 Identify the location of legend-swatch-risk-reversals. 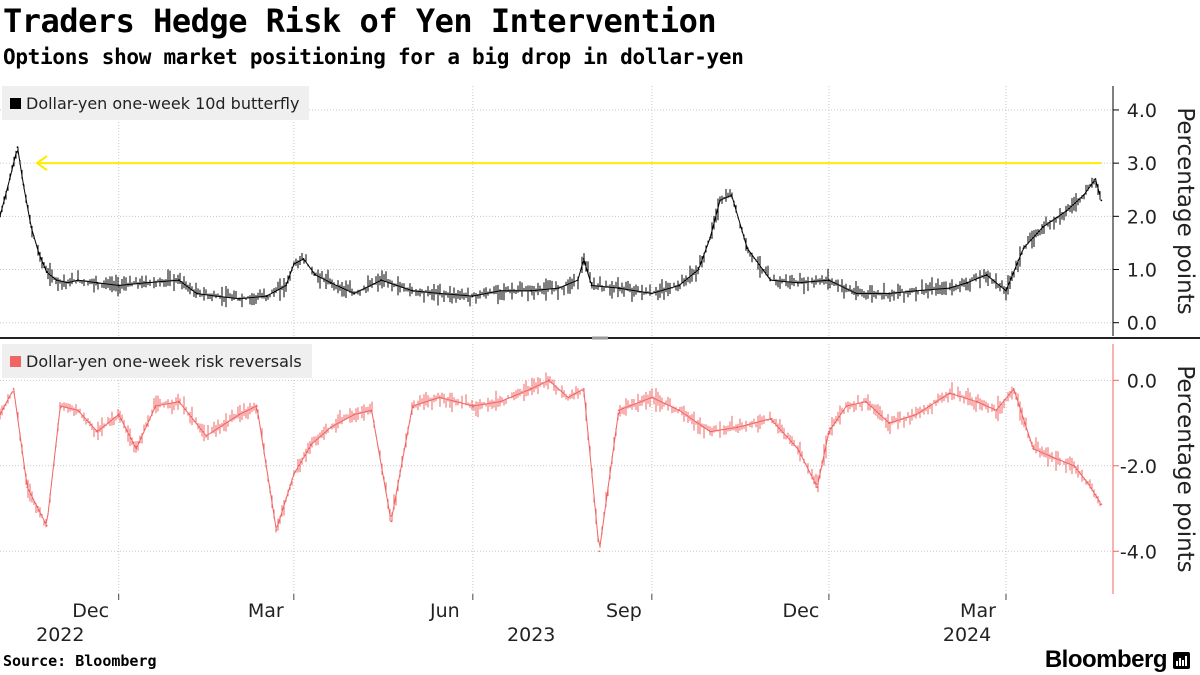
(15, 361).